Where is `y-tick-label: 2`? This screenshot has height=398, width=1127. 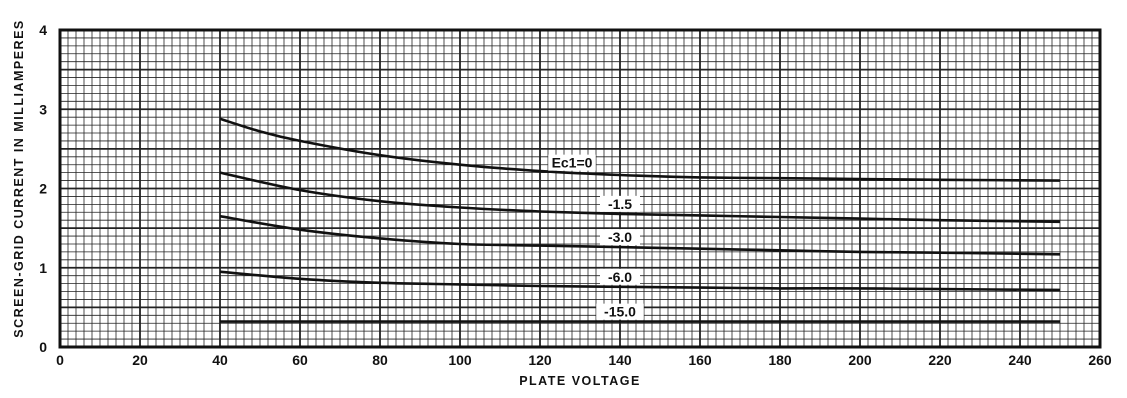 y-tick-label: 2 is located at coordinates (43, 189).